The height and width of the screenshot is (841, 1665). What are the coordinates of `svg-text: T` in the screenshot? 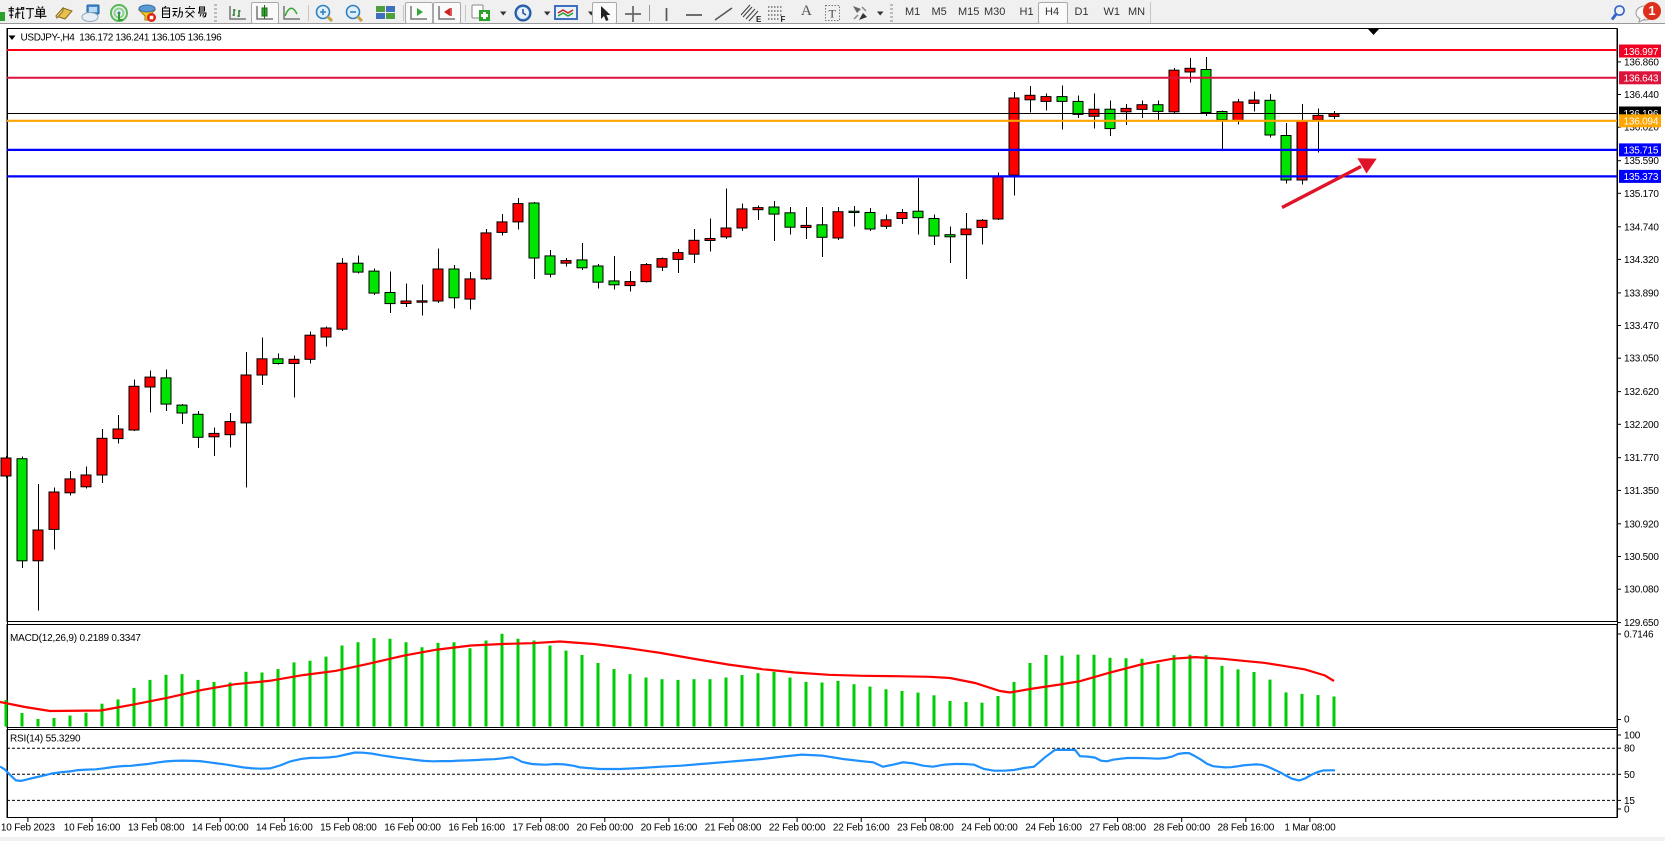 It's located at (833, 14).